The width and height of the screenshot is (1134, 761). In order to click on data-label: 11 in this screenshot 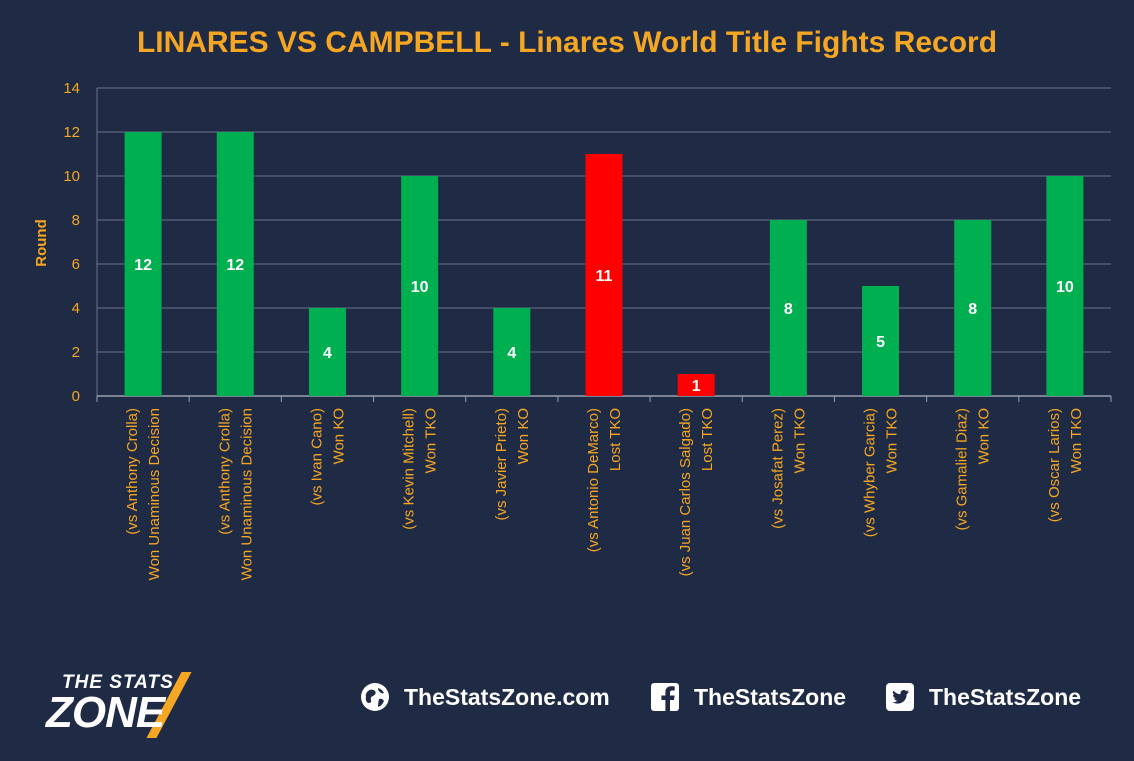, I will do `click(604, 276)`.